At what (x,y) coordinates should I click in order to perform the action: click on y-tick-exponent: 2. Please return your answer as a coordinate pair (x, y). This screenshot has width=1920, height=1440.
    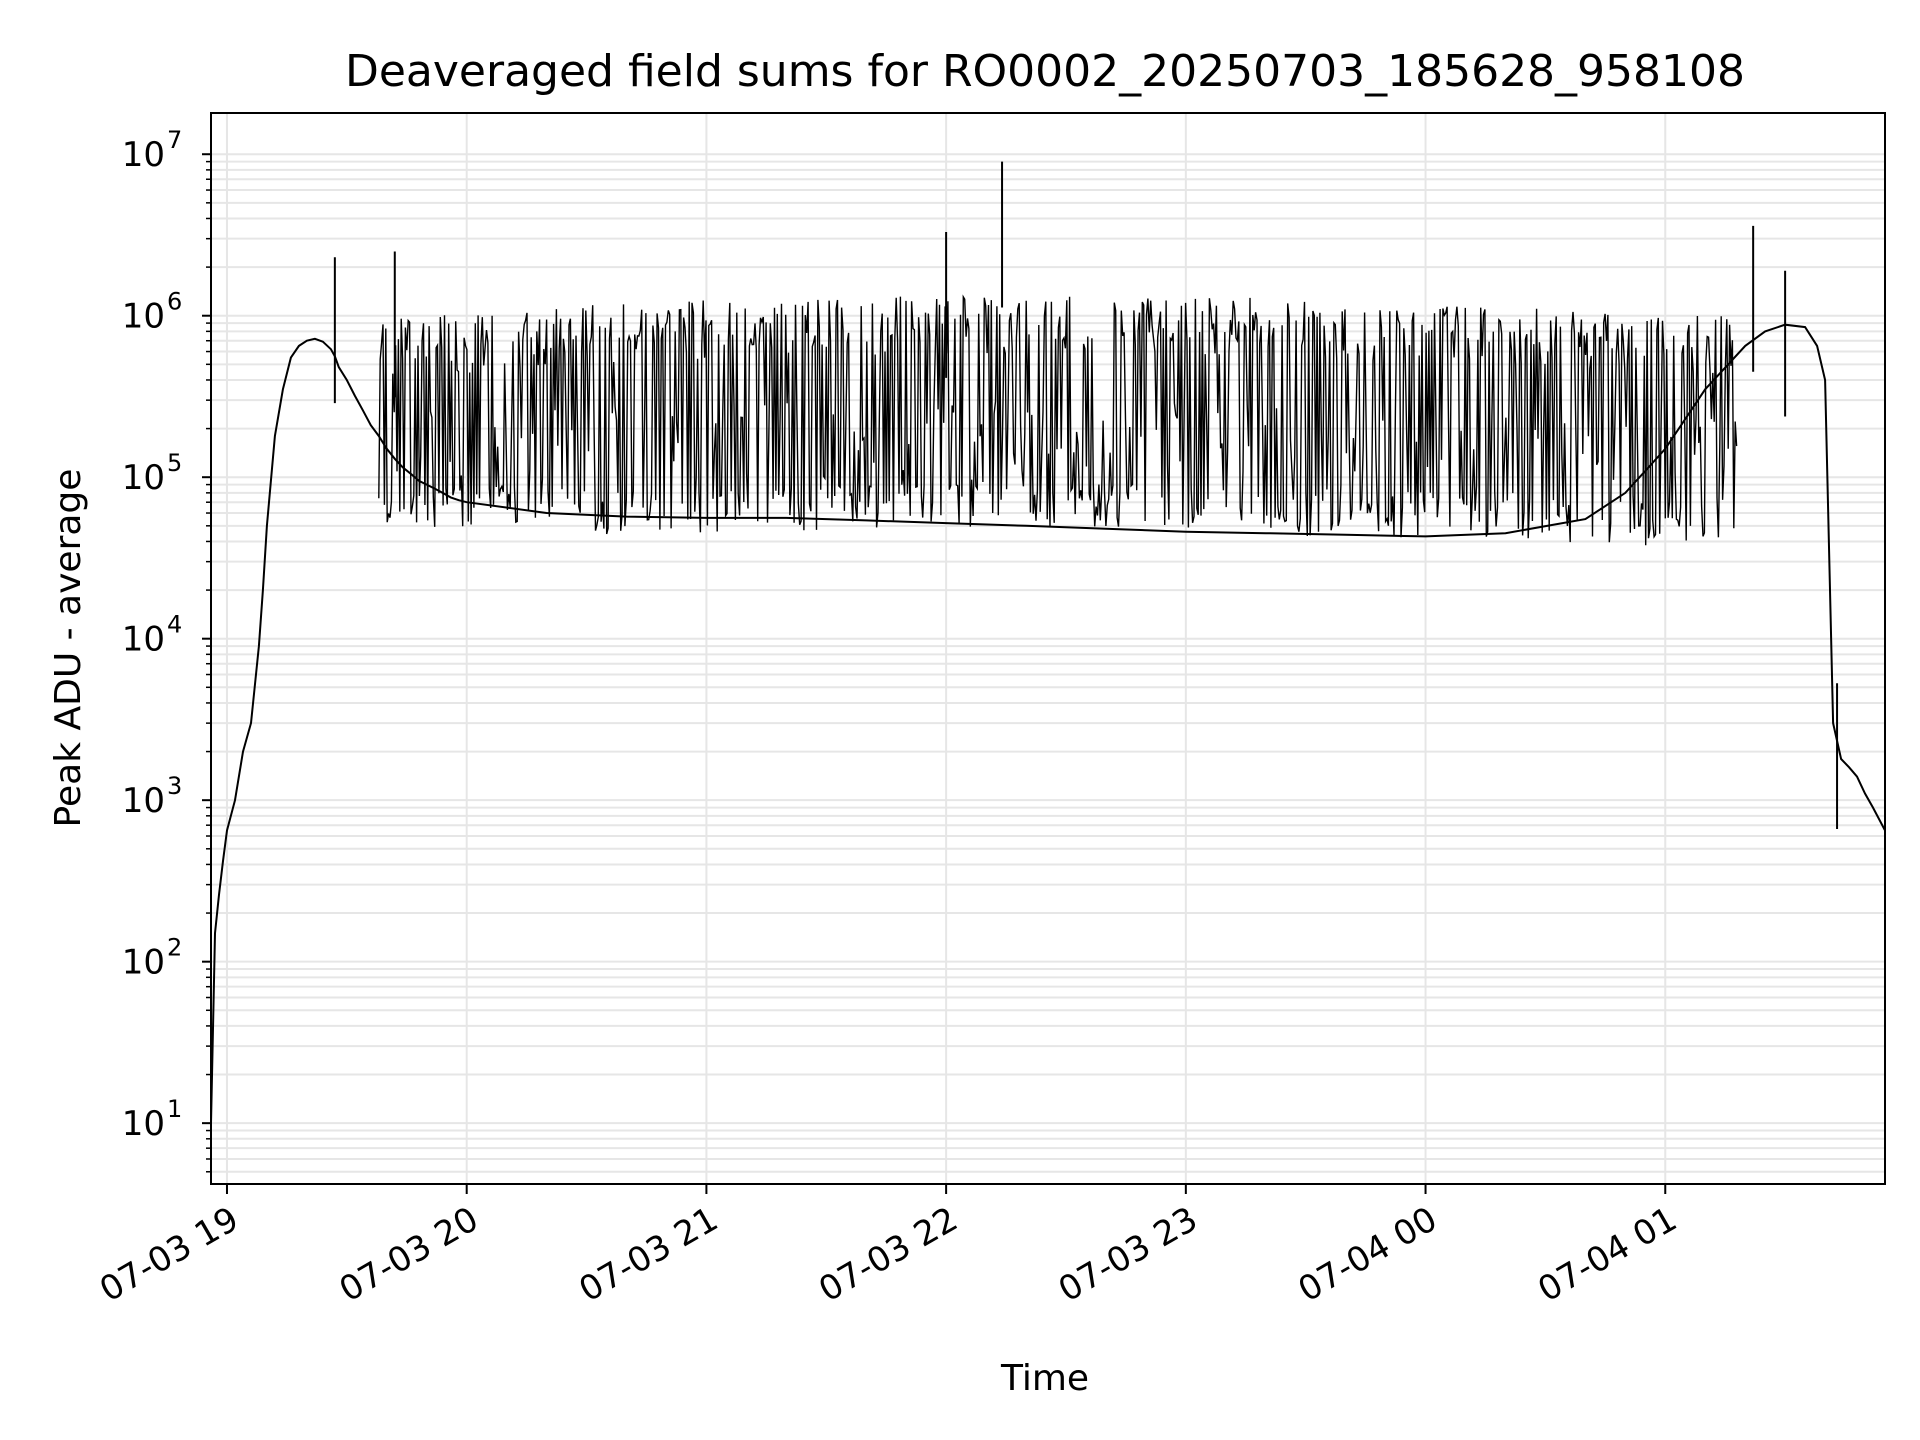
    Looking at the image, I should click on (174, 948).